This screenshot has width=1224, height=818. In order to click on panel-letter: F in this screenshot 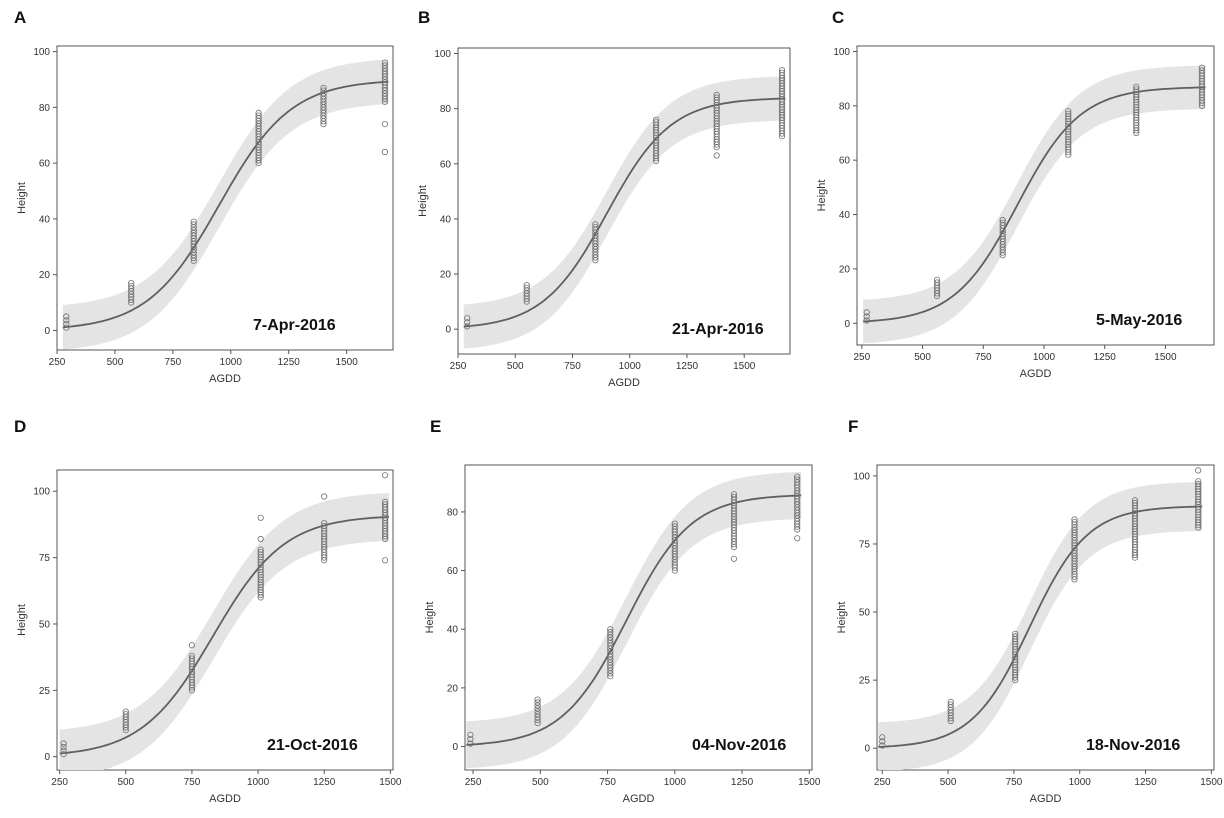, I will do `click(853, 426)`.